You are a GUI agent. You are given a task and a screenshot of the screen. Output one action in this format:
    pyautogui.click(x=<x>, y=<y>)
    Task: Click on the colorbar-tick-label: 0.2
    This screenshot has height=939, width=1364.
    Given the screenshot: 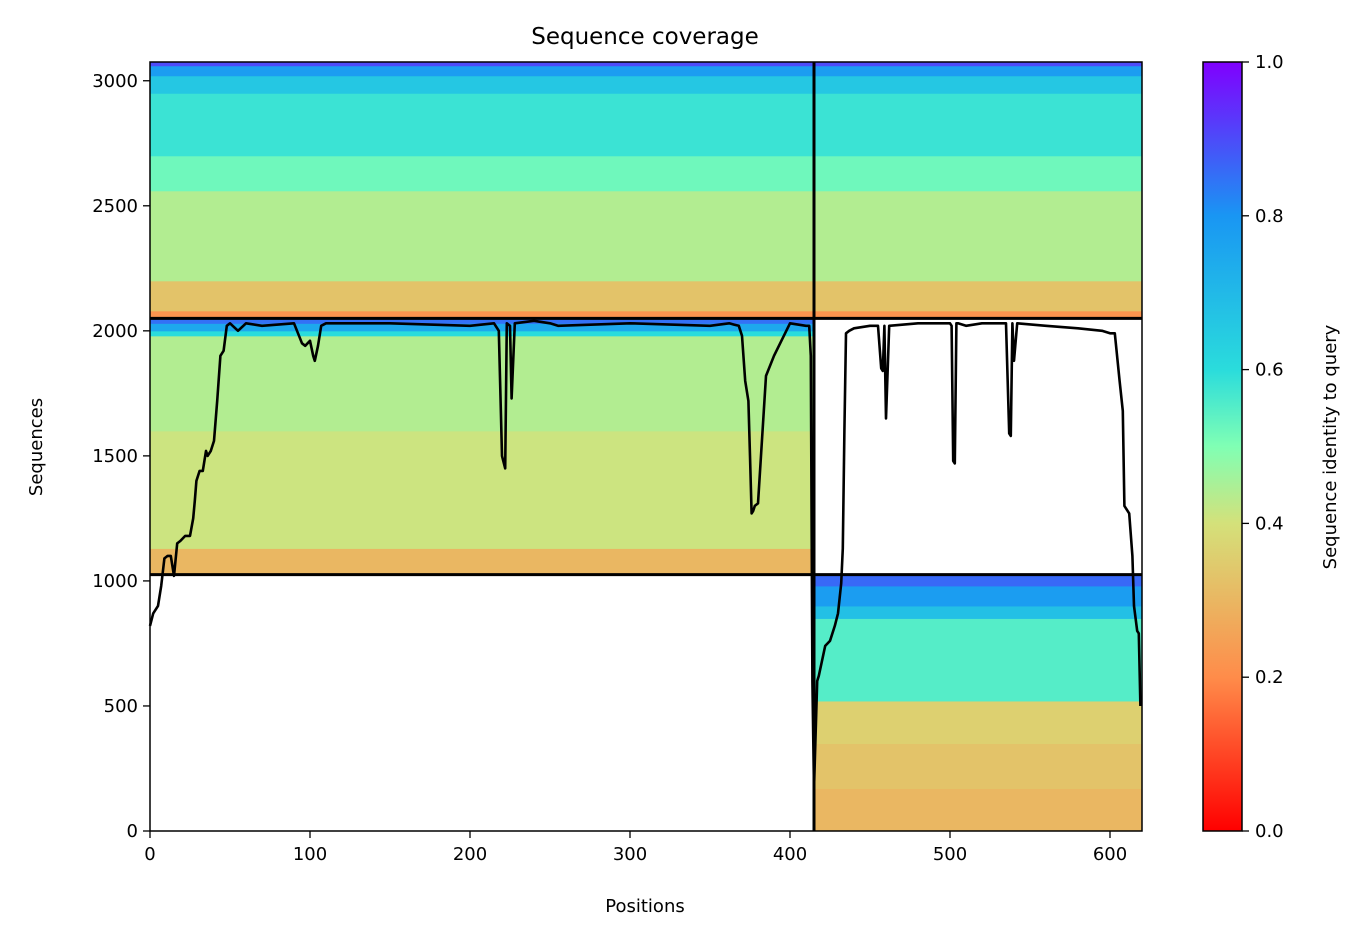 What is the action you would take?
    pyautogui.click(x=1269, y=677)
    